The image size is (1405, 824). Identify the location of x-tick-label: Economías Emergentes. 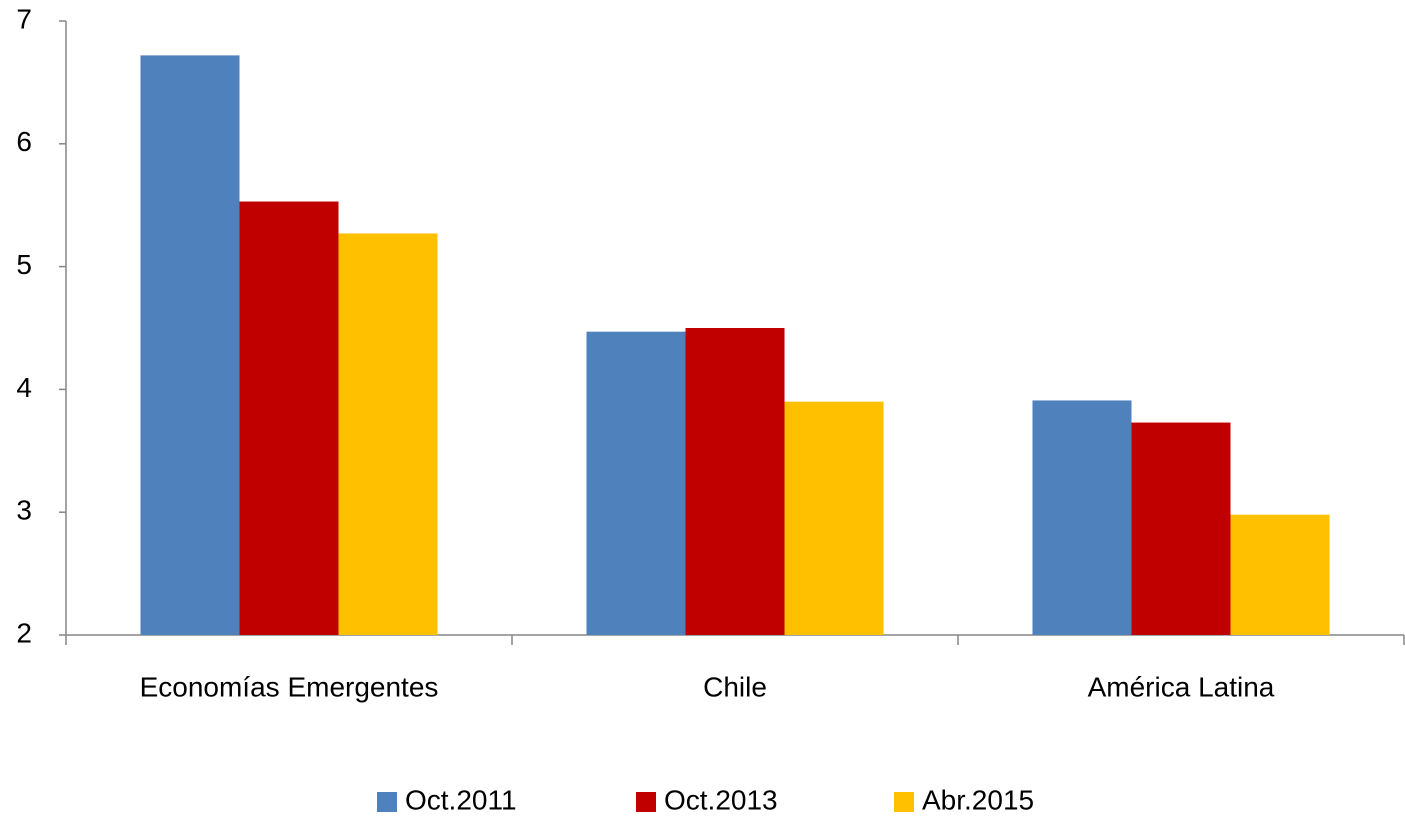
(289, 686).